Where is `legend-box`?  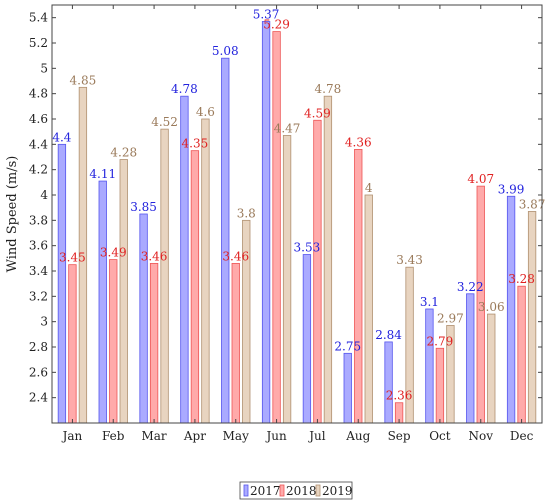 legend-box is located at coordinates (296, 490).